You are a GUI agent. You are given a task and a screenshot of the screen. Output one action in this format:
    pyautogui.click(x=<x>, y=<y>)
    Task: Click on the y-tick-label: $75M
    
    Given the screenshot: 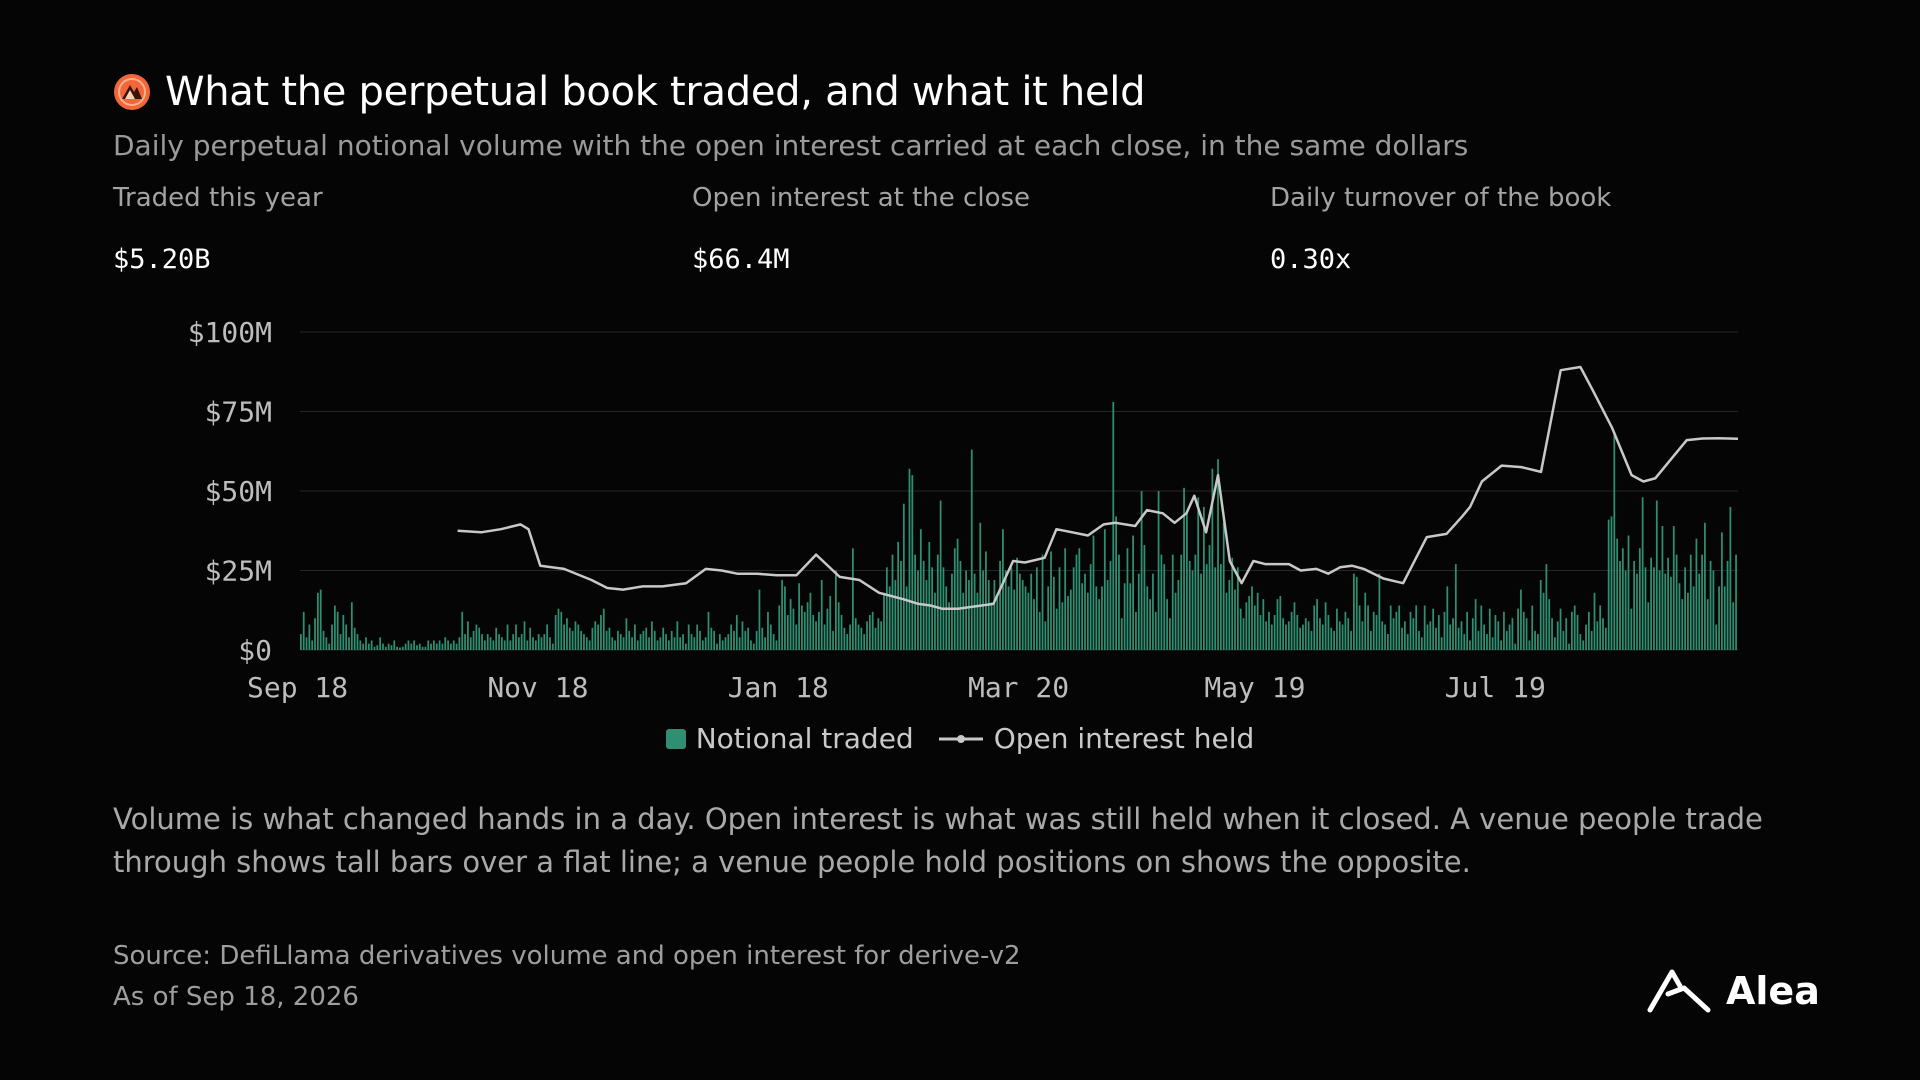 What is the action you would take?
    pyautogui.click(x=238, y=412)
    